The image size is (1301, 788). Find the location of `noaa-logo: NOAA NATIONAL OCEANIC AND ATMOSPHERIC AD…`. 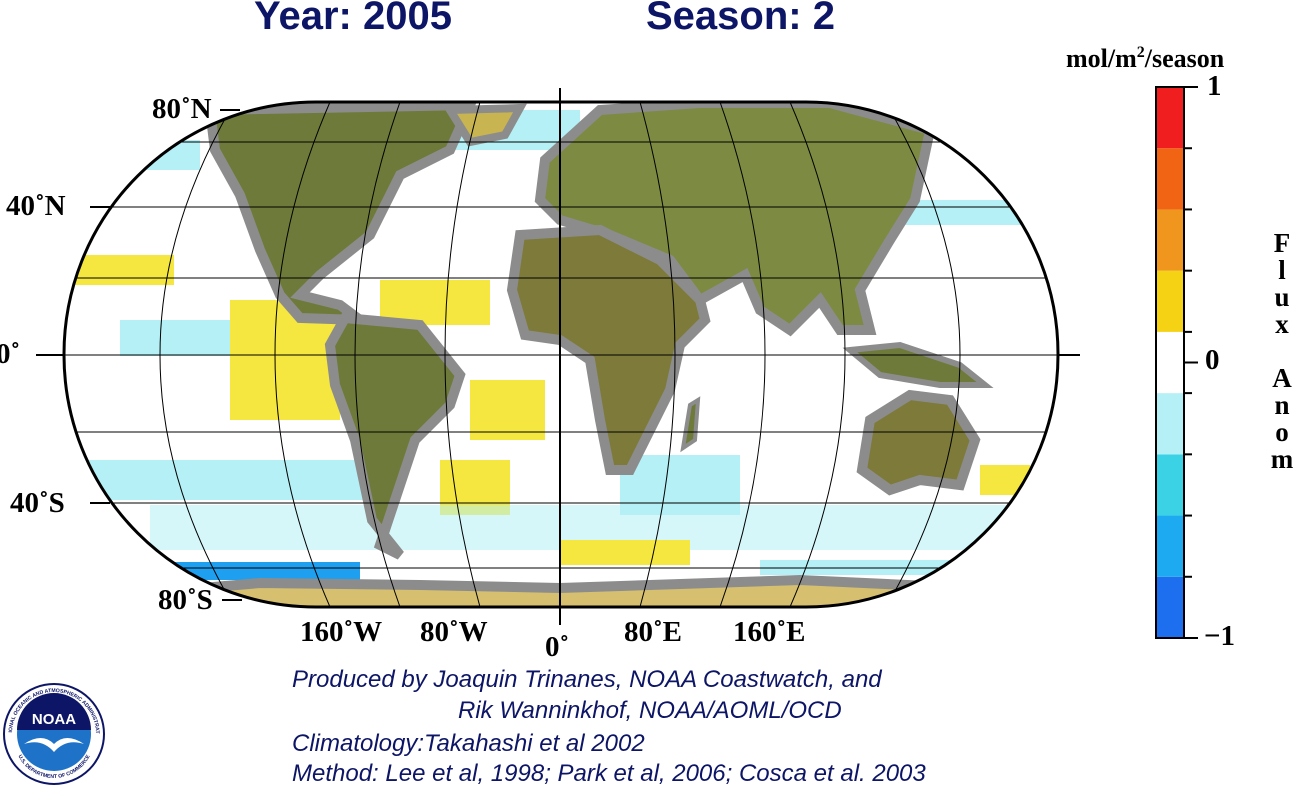

noaa-logo: NOAA NATIONAL OCEANIC AND ATMOSPHERIC AD… is located at coordinates (53, 733).